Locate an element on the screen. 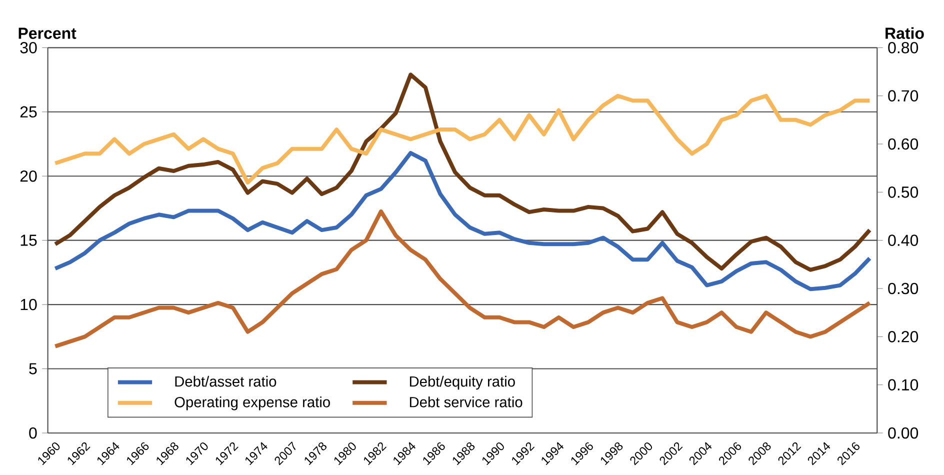  y2-tick-label: 0.60 is located at coordinates (903, 144).